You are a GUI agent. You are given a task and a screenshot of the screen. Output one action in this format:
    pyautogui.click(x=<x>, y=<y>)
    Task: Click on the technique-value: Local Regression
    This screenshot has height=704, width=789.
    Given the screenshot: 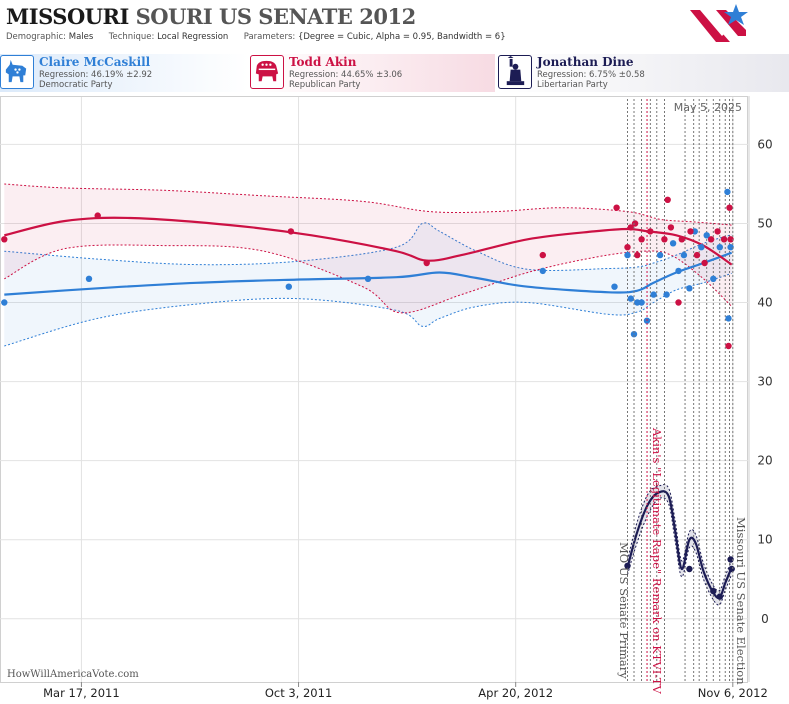 What is the action you would take?
    pyautogui.click(x=193, y=37)
    